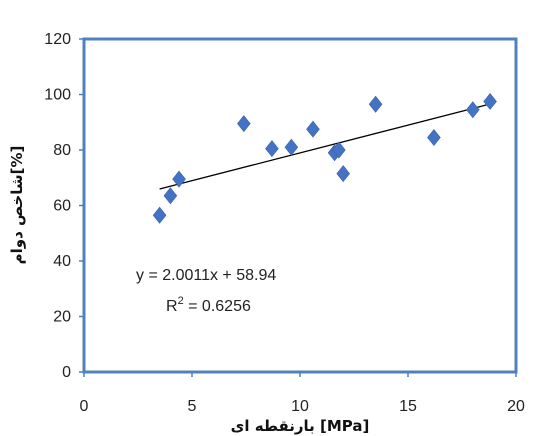 This screenshot has width=543, height=436. Describe the element at coordinates (62, 261) in the screenshot. I see `y-tick-label: 40` at that location.